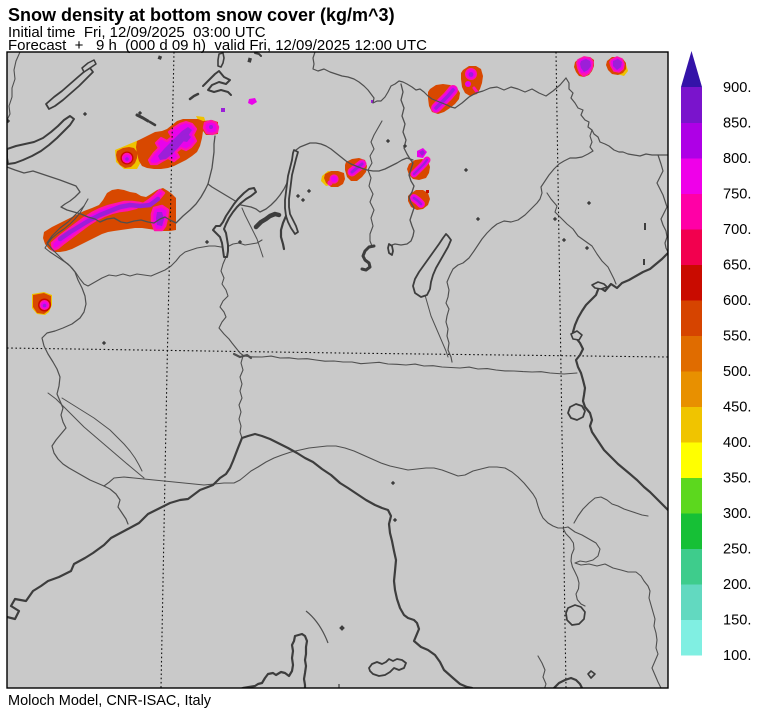 The height and width of the screenshot is (718, 760). I want to click on svg-text: 450., so click(737, 408).